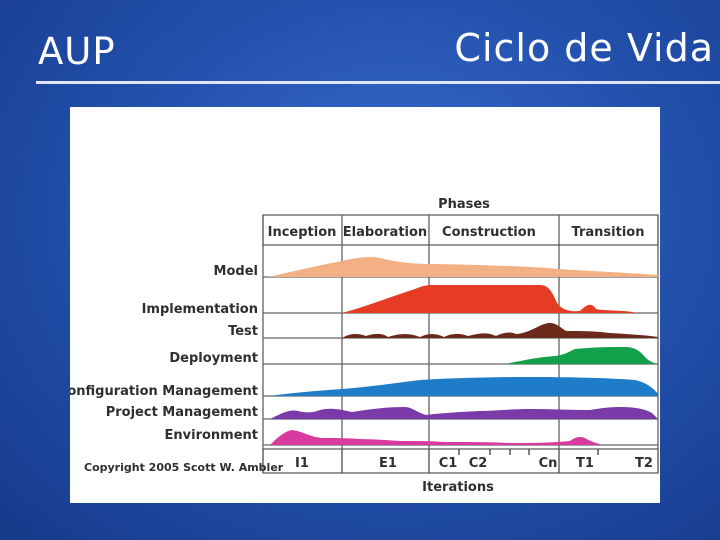  What do you see at coordinates (164, 391) in the screenshot?
I see `discipline-configuration-management: Configuration Management` at bounding box center [164, 391].